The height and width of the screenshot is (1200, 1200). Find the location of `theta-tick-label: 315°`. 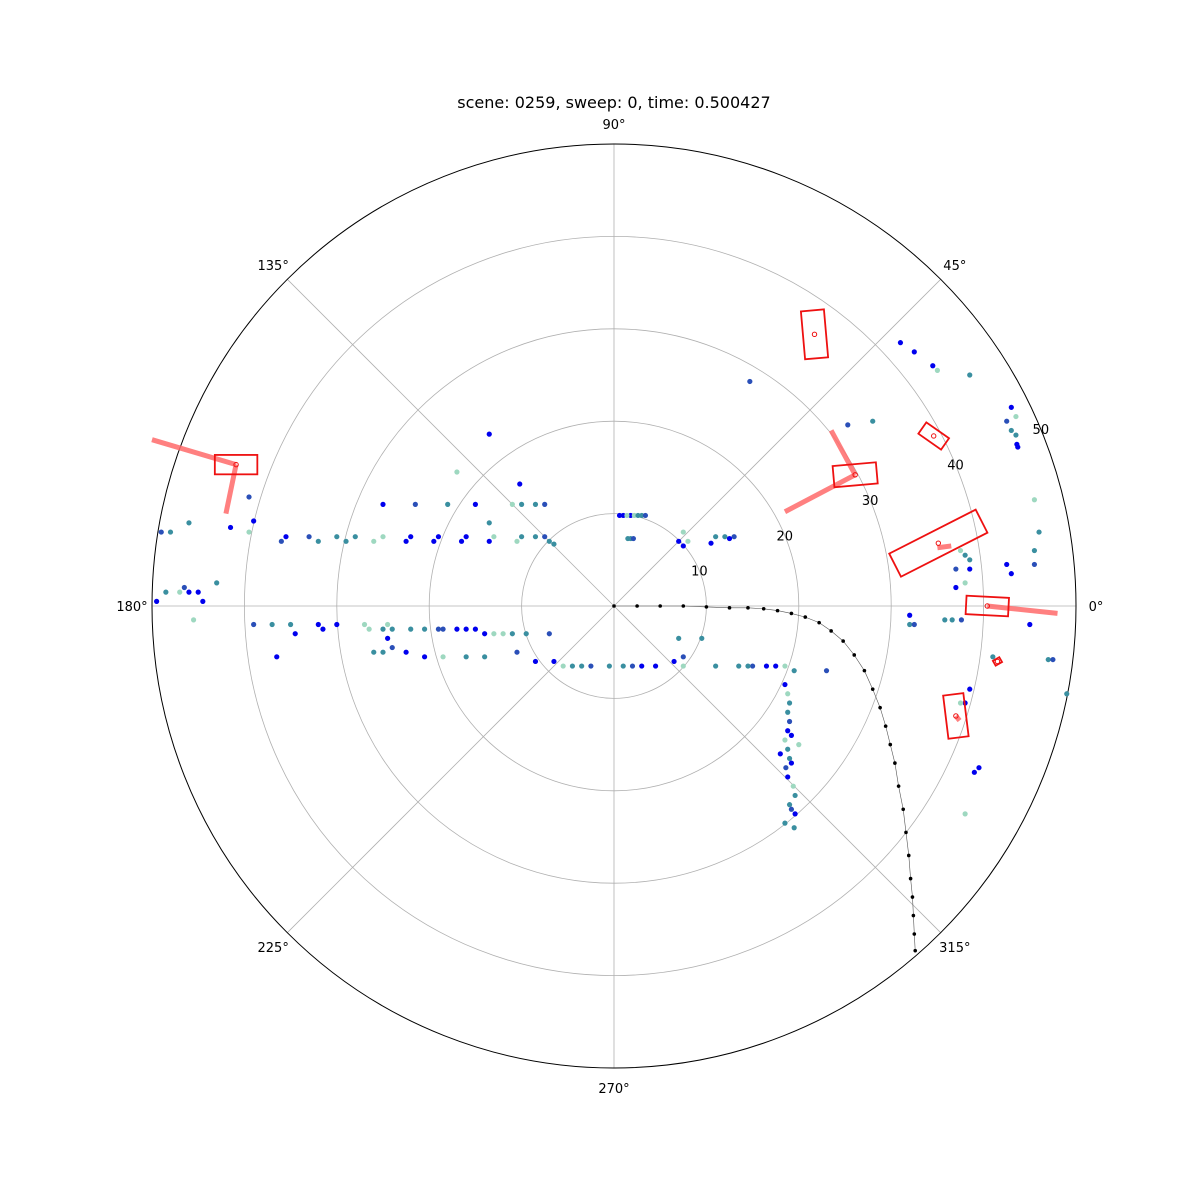

theta-tick-label: 315° is located at coordinates (954, 948).